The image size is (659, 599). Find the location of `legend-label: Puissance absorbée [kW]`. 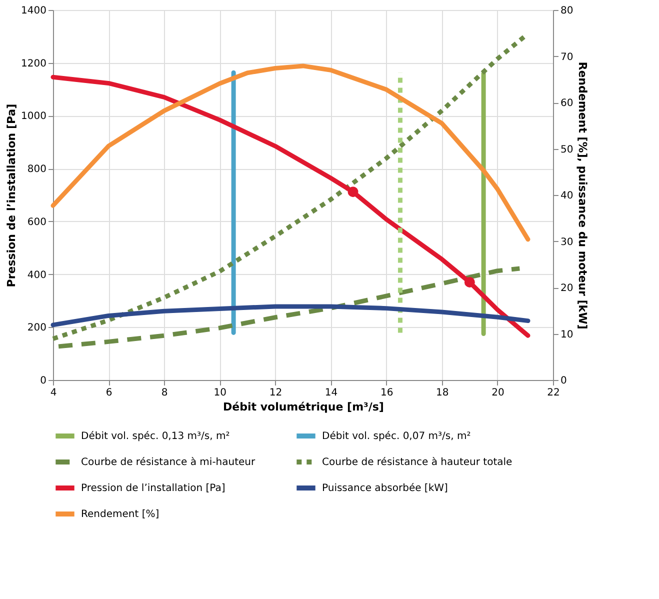

legend-label: Puissance absorbée [kW] is located at coordinates (385, 488).